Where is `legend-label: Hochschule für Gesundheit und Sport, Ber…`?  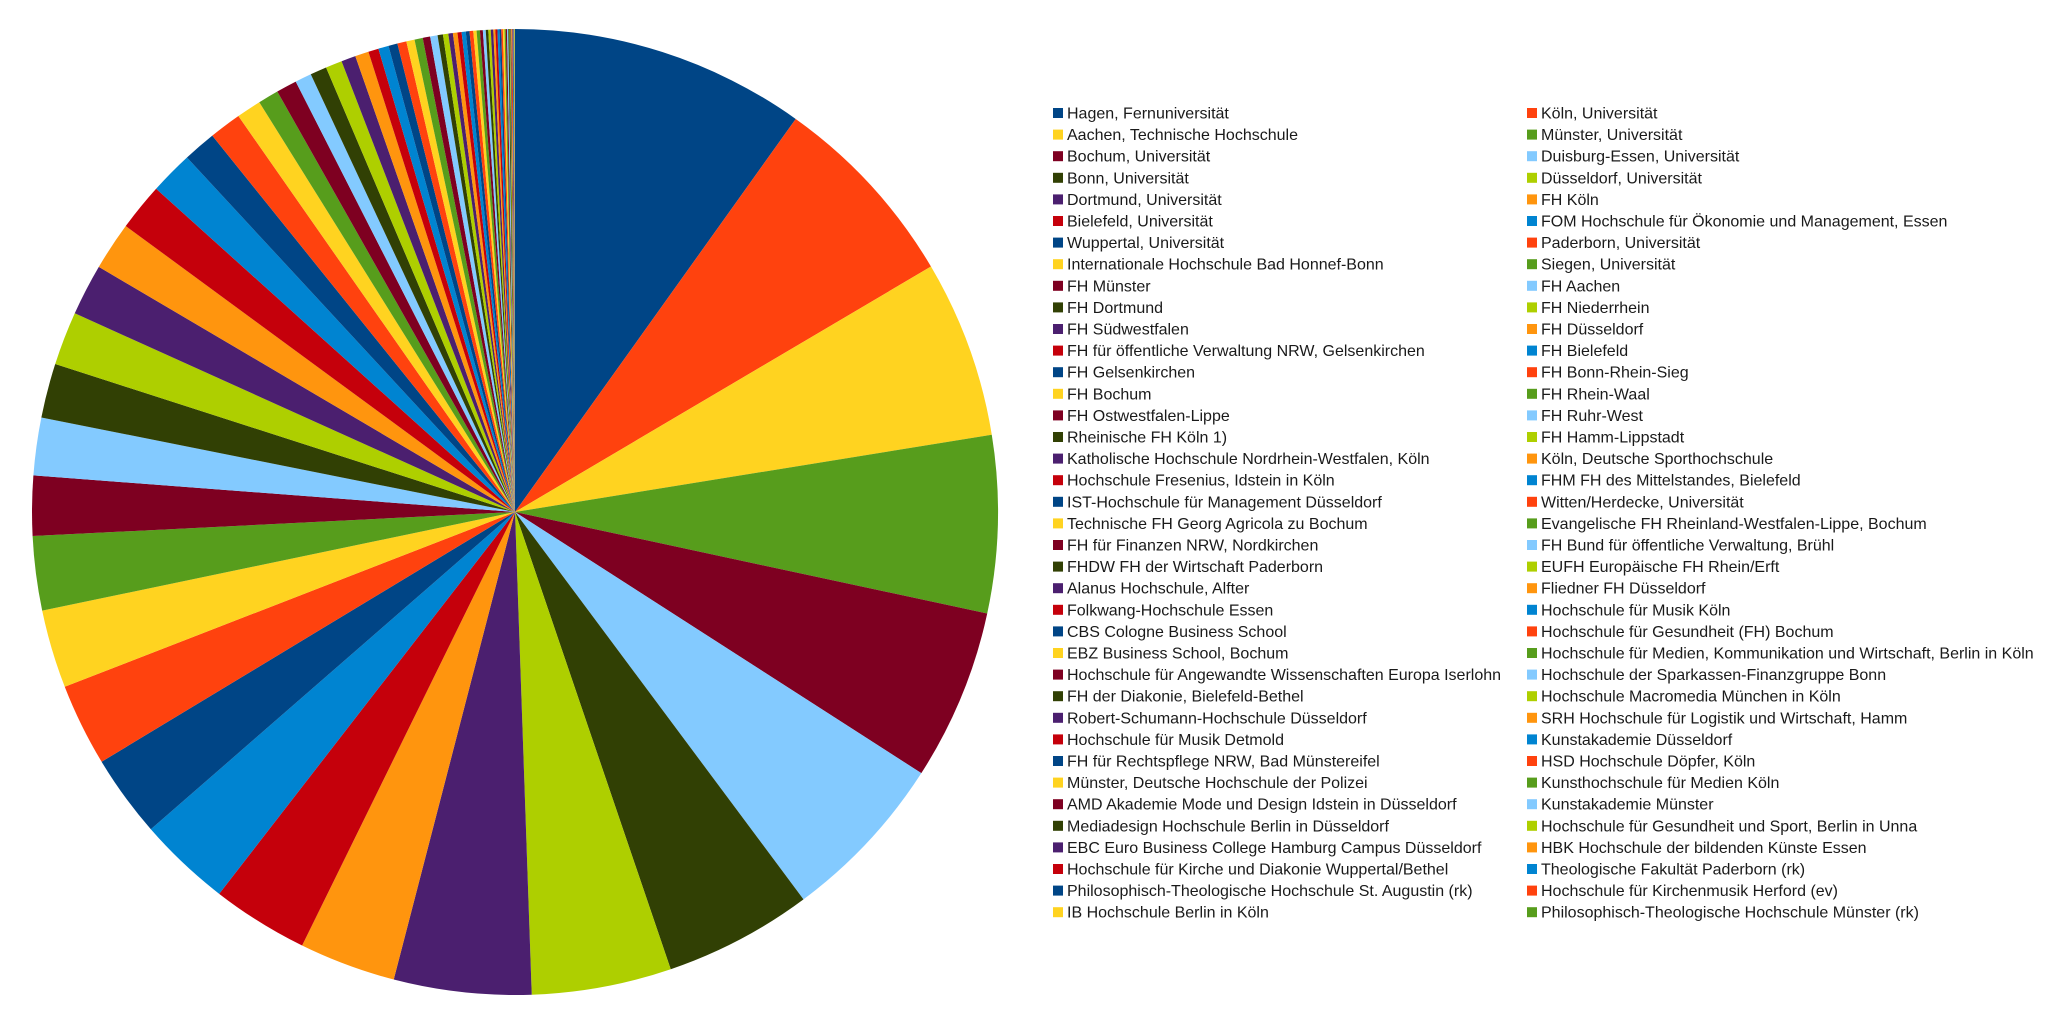 legend-label: Hochschule für Gesundheit und Sport, Ber… is located at coordinates (1729, 826).